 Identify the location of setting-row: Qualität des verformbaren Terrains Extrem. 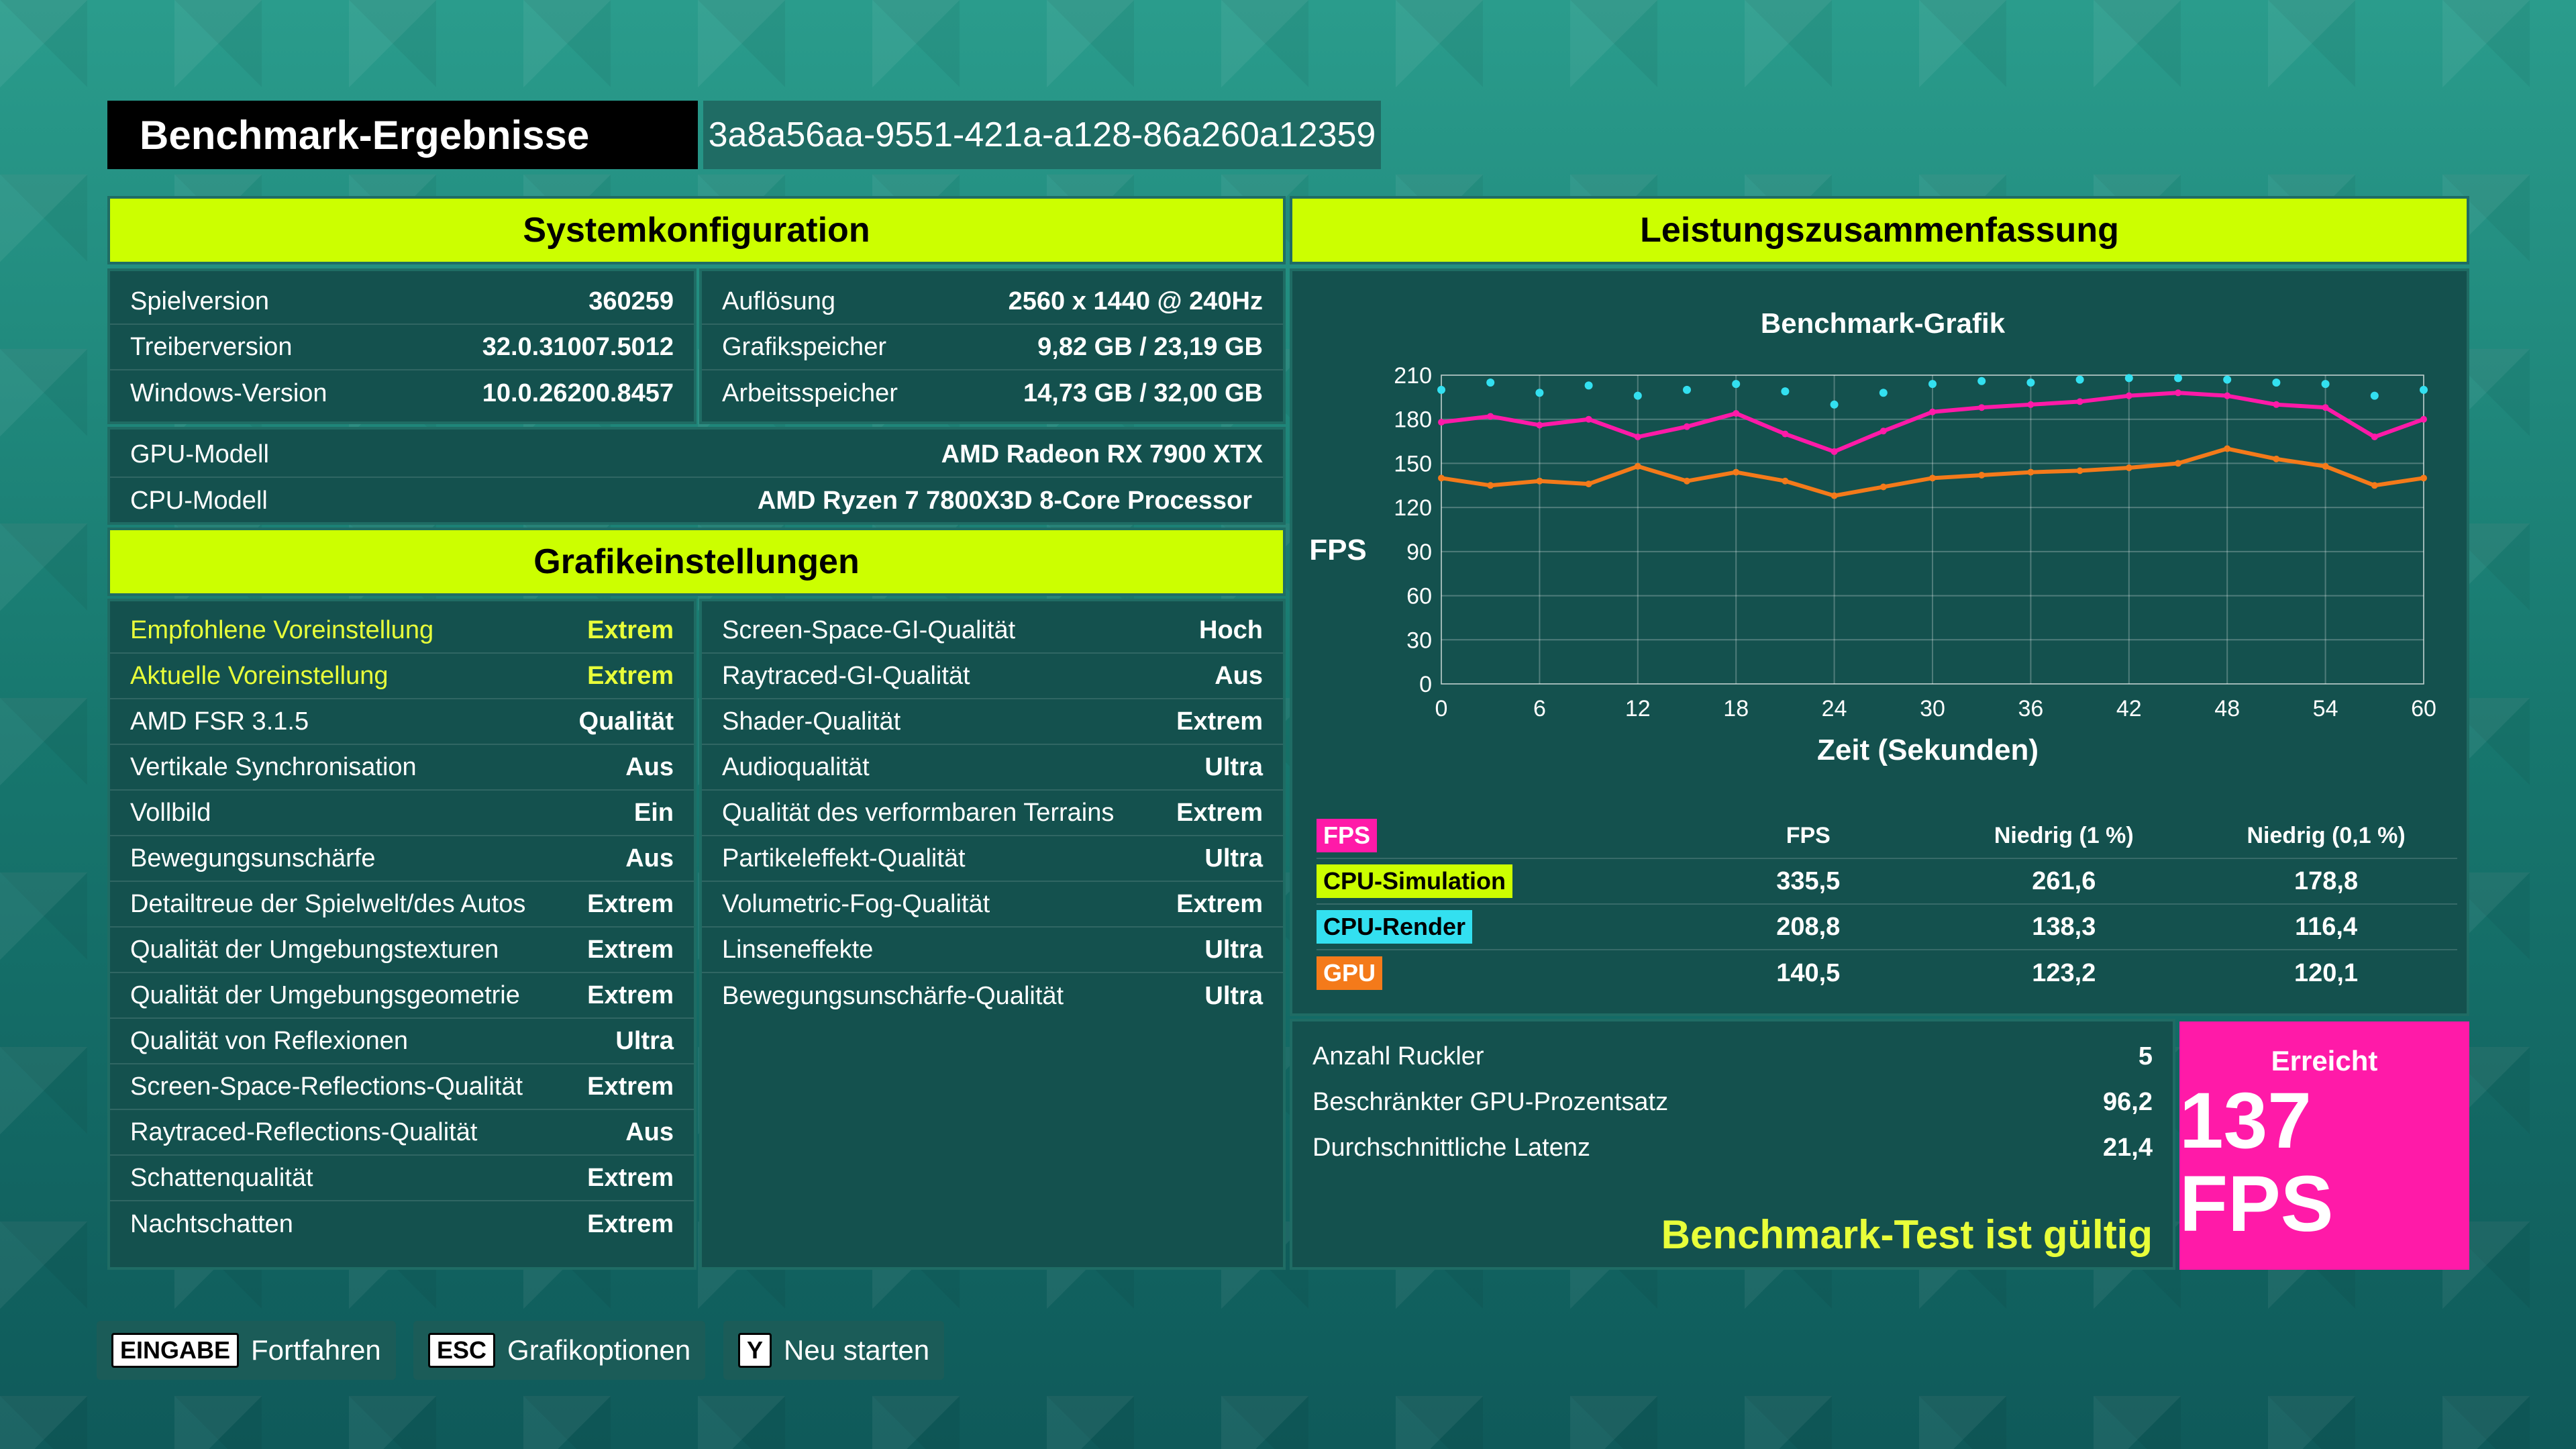
(992, 813).